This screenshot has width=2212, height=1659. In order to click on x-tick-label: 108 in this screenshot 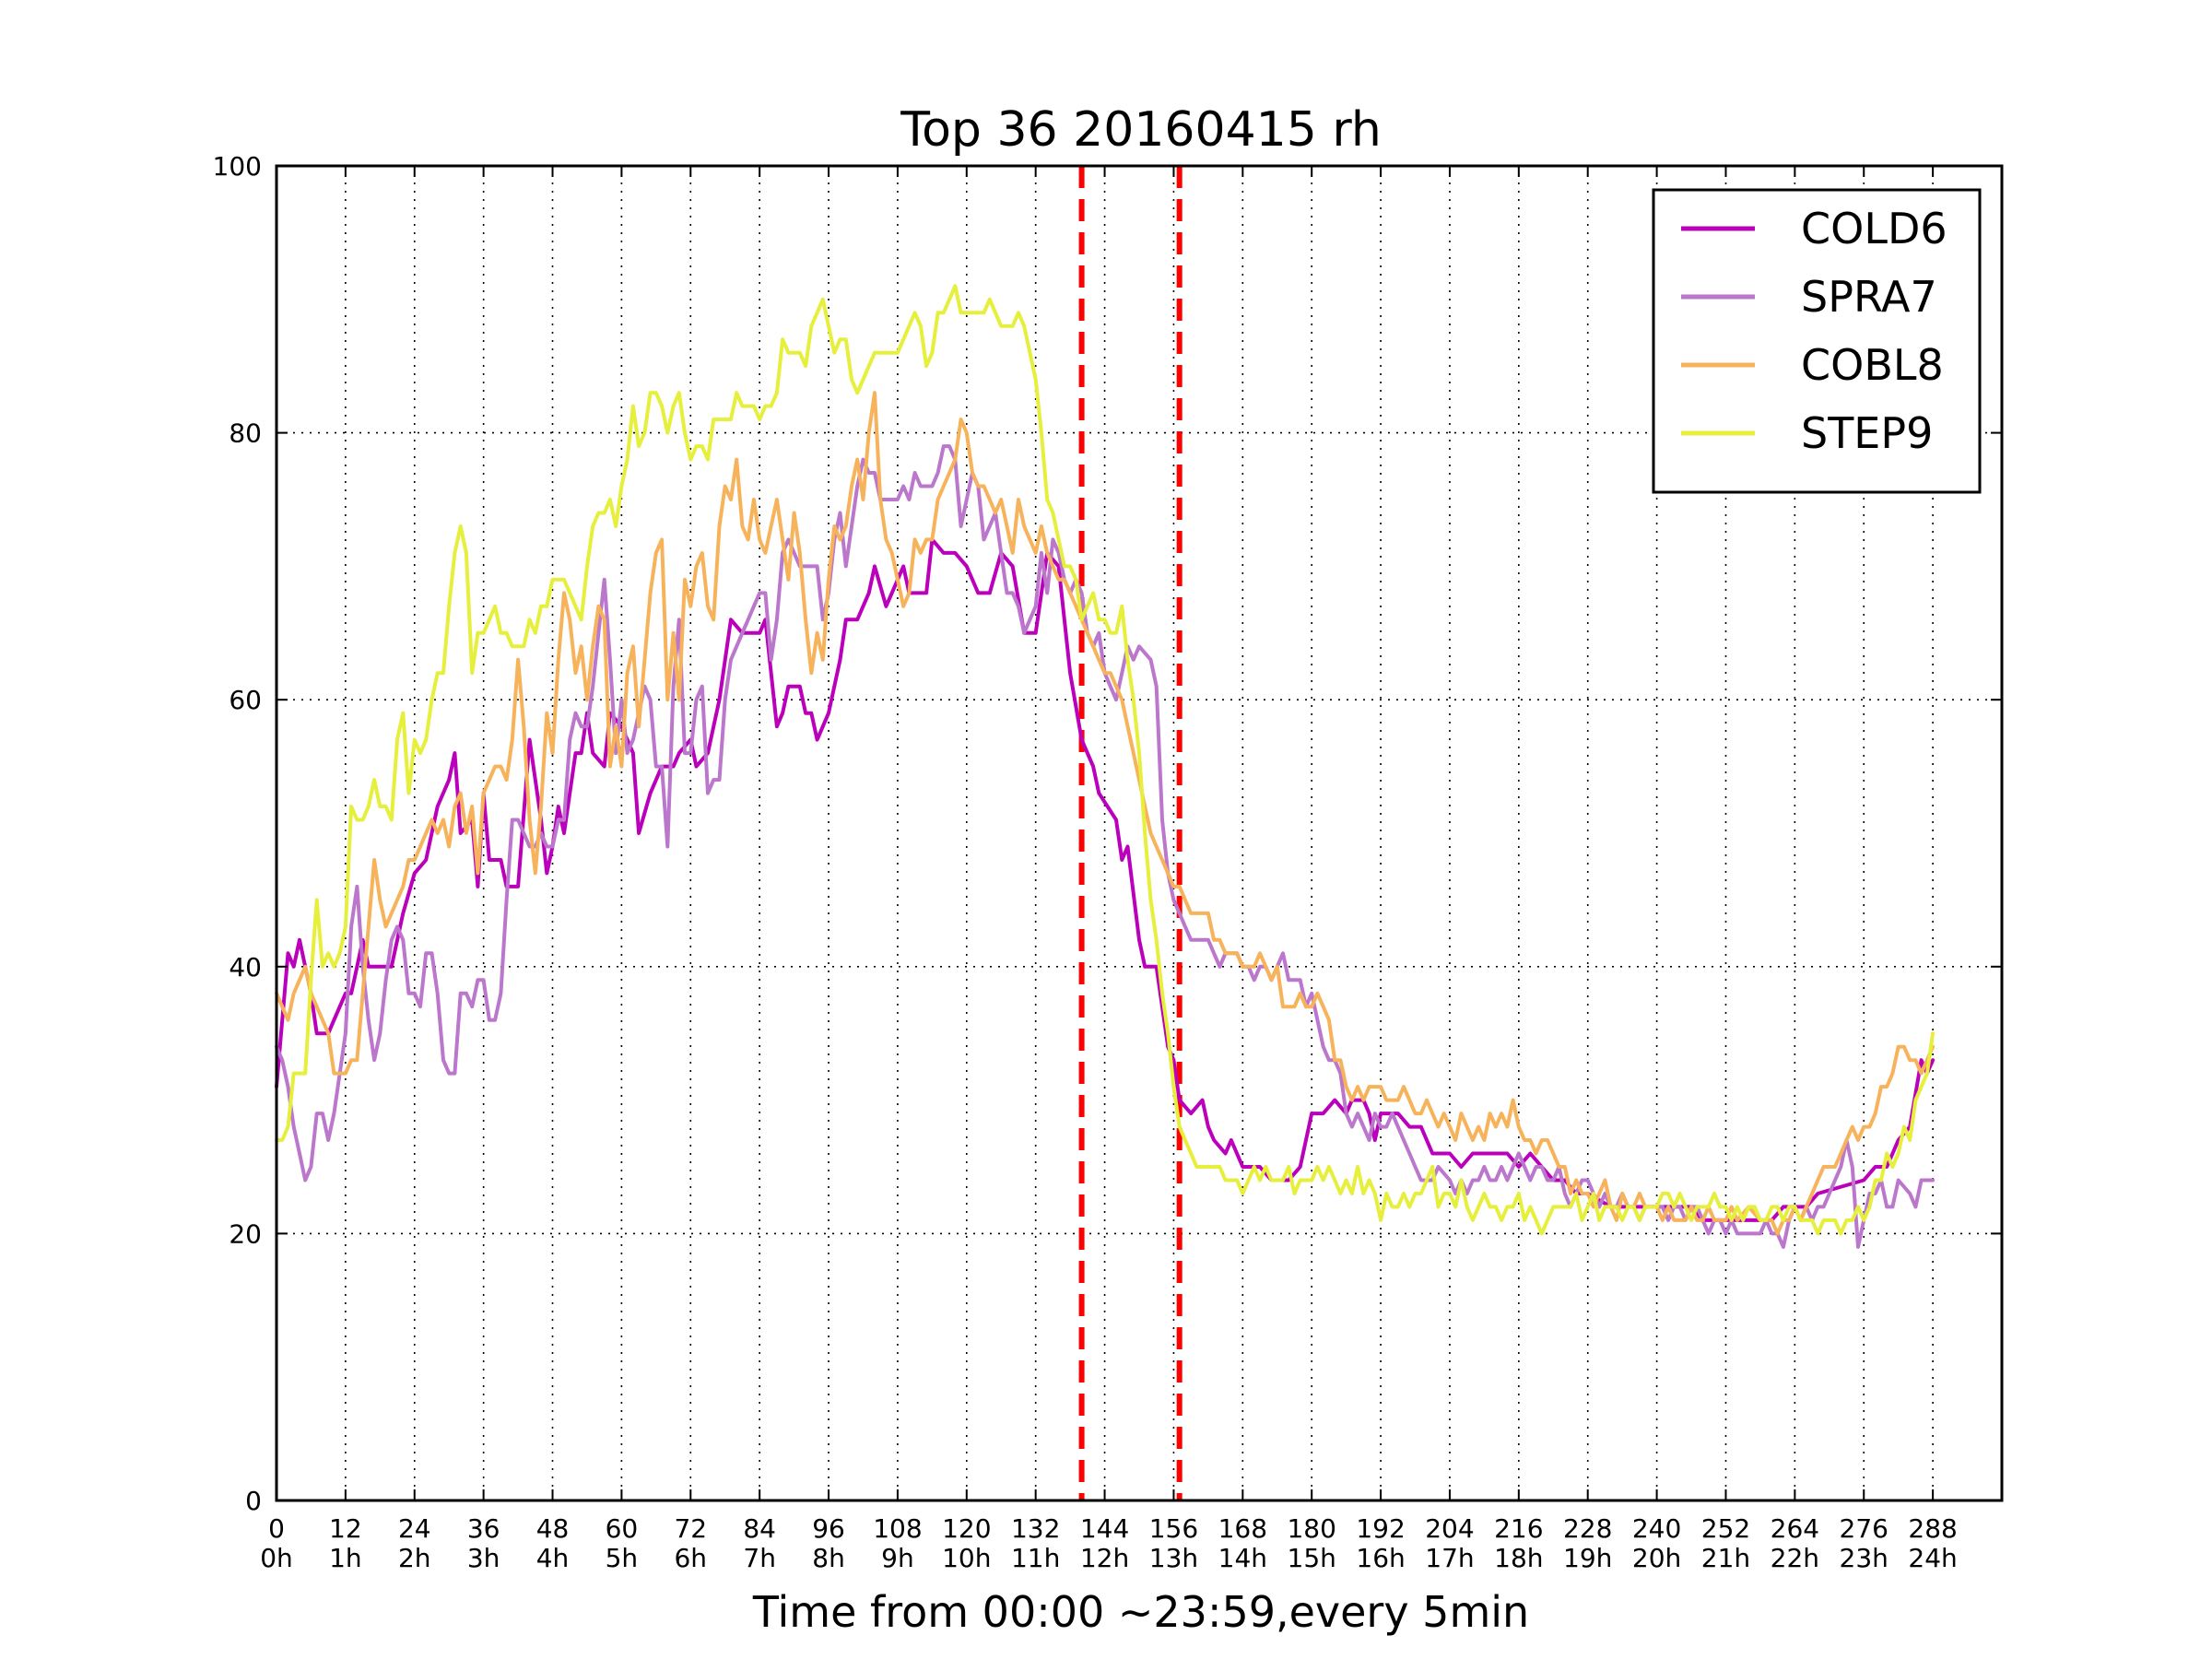, I will do `click(897, 1528)`.